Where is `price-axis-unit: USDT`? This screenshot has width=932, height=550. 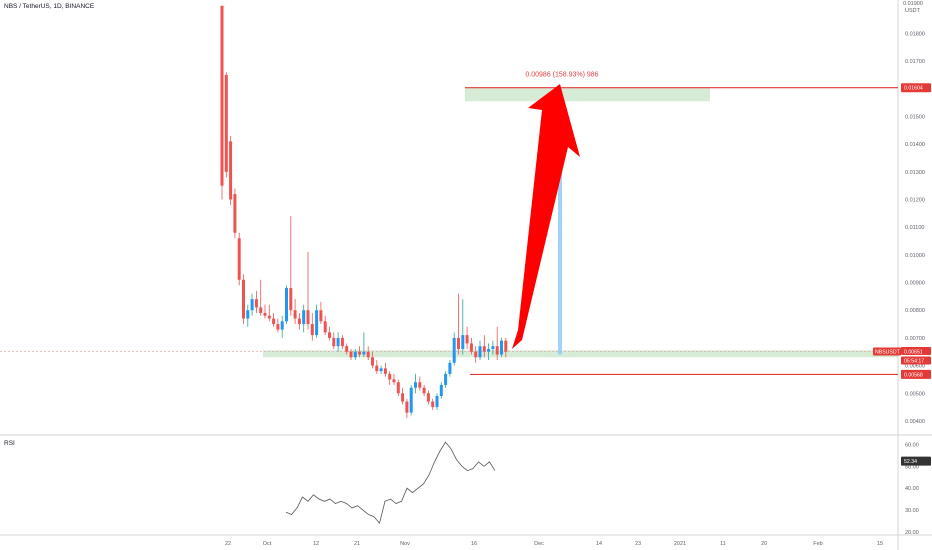 price-axis-unit: USDT is located at coordinates (913, 11).